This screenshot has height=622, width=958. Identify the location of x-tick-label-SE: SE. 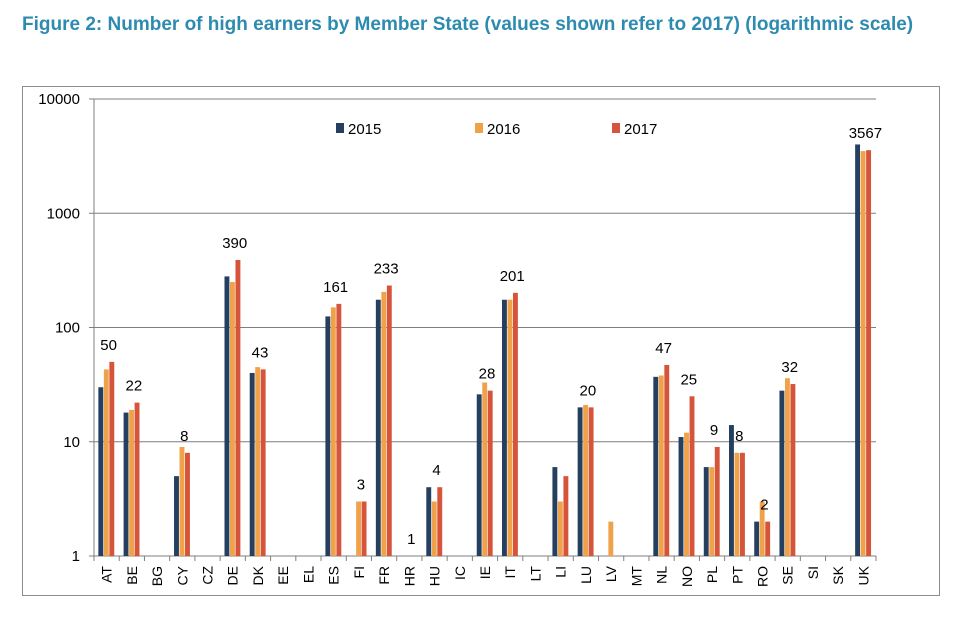
(788, 575).